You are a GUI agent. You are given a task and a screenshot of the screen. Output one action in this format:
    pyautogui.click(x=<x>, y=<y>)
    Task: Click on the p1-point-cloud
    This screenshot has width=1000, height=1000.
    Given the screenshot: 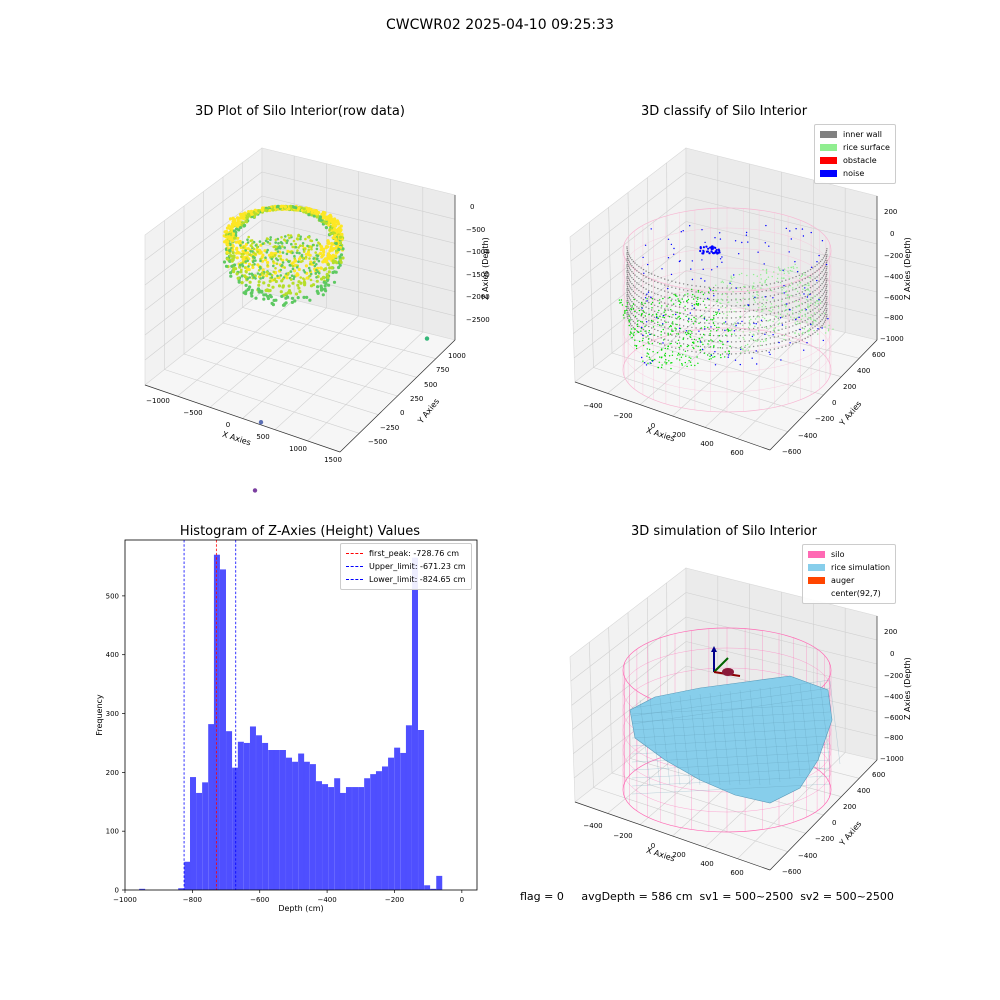 What is the action you would take?
    pyautogui.click(x=326, y=348)
    